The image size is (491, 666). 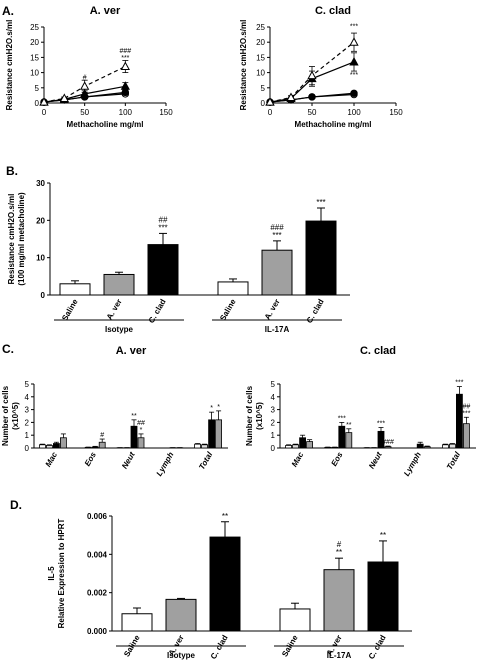 What do you see at coordinates (97, 516) in the screenshot?
I see `y-tick-label: 0.006` at bounding box center [97, 516].